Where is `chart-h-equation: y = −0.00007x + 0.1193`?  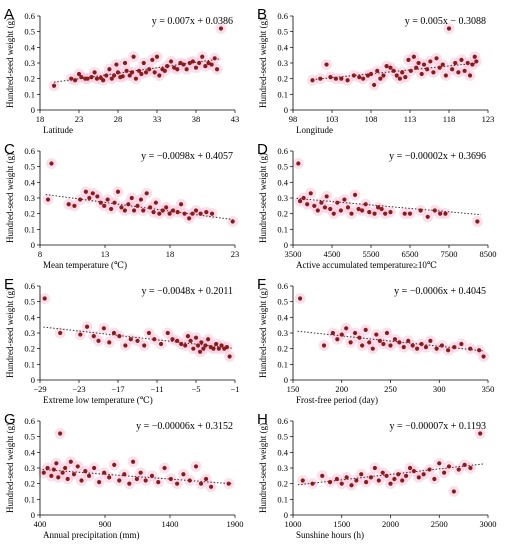
chart-h-equation: y = −0.00007x + 0.1193 is located at coordinates (437, 426).